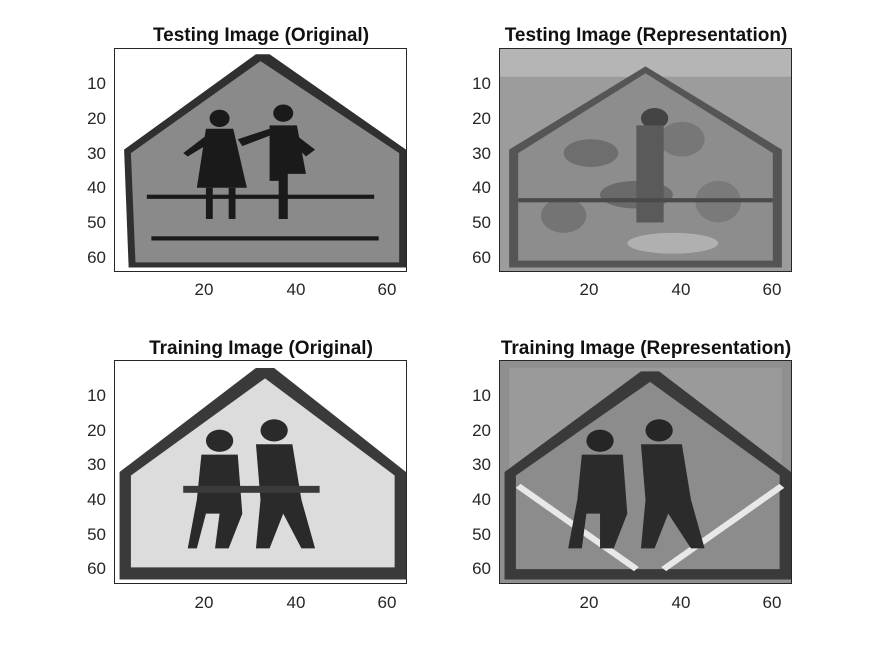  What do you see at coordinates (261, 348) in the screenshot?
I see `panel-title: Training Image (Original)` at bounding box center [261, 348].